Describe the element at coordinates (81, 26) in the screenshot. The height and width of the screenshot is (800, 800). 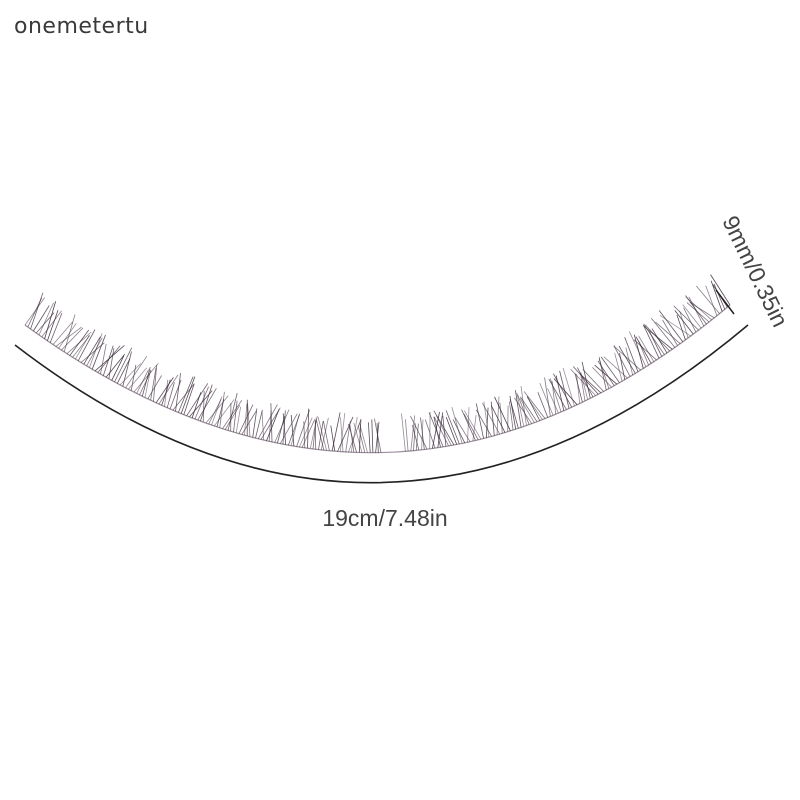
I see `brand-watermark: onemetertu` at that location.